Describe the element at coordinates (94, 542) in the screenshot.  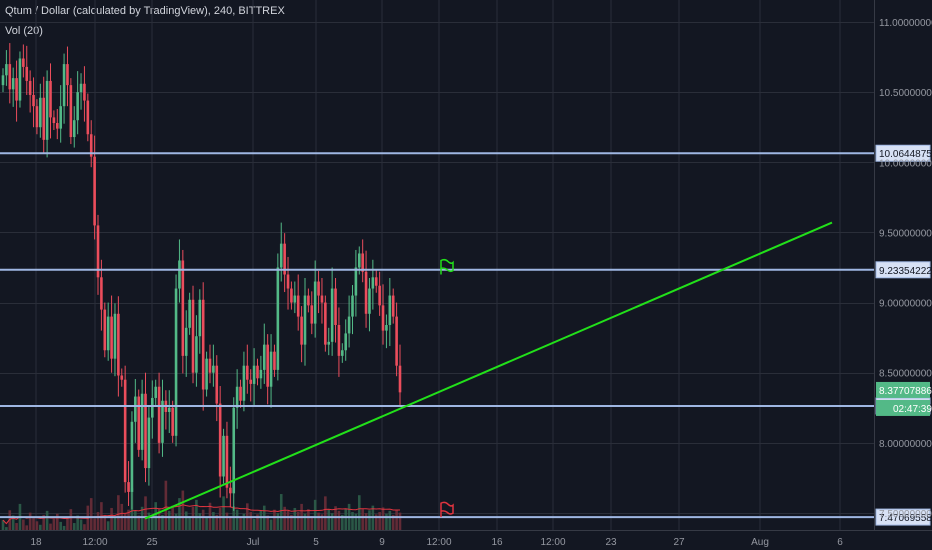
I see `time-tick-1: 12:00` at that location.